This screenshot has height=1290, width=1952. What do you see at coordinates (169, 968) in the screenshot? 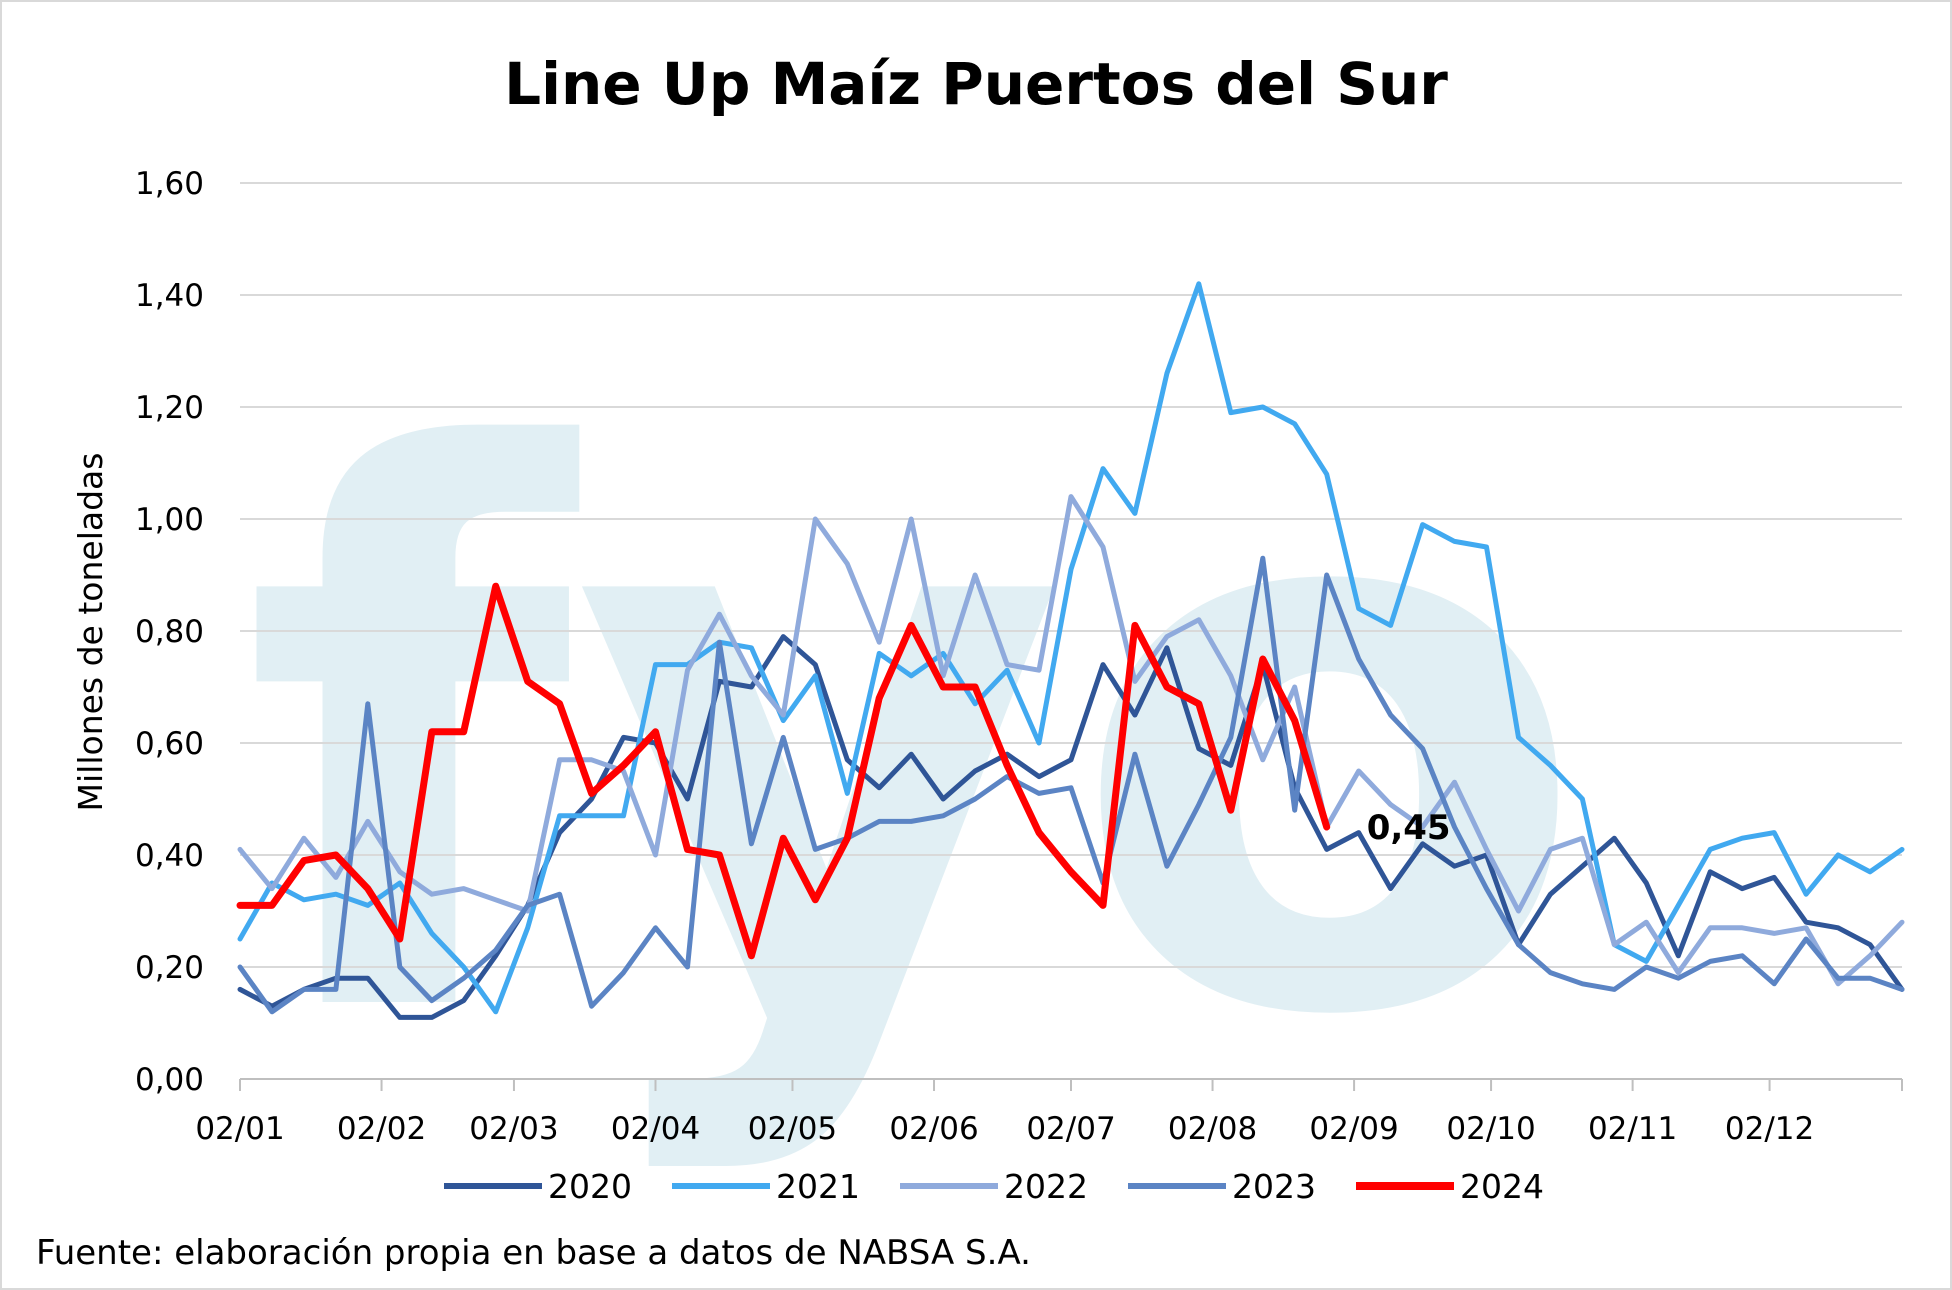
I see `y-tick-label: 0,20` at bounding box center [169, 968].